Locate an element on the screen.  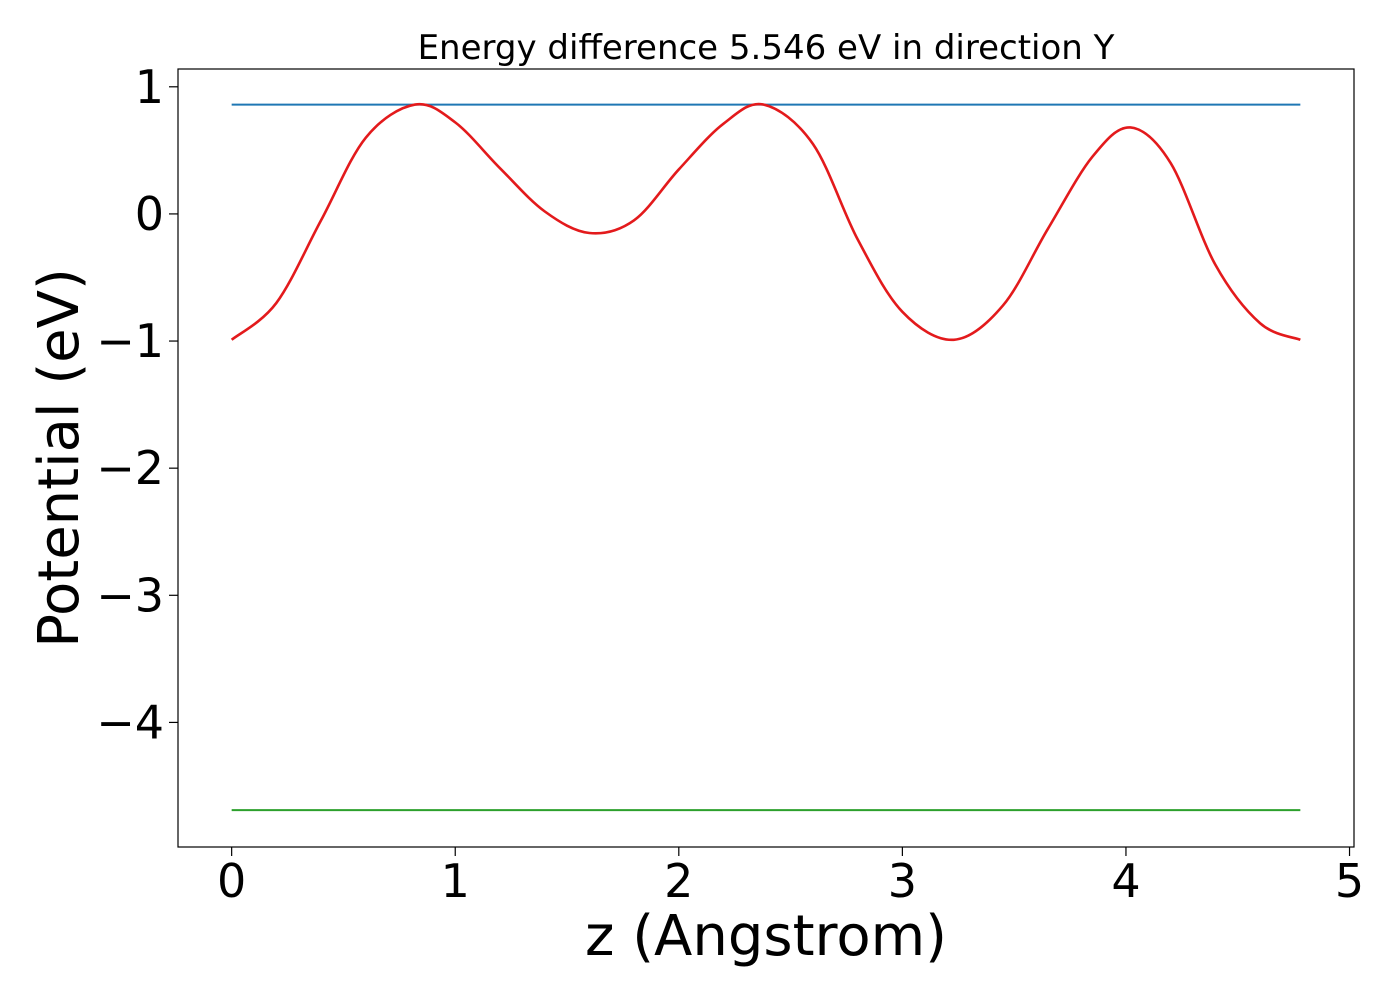
x-tick-label: 4 is located at coordinates (1125, 881).